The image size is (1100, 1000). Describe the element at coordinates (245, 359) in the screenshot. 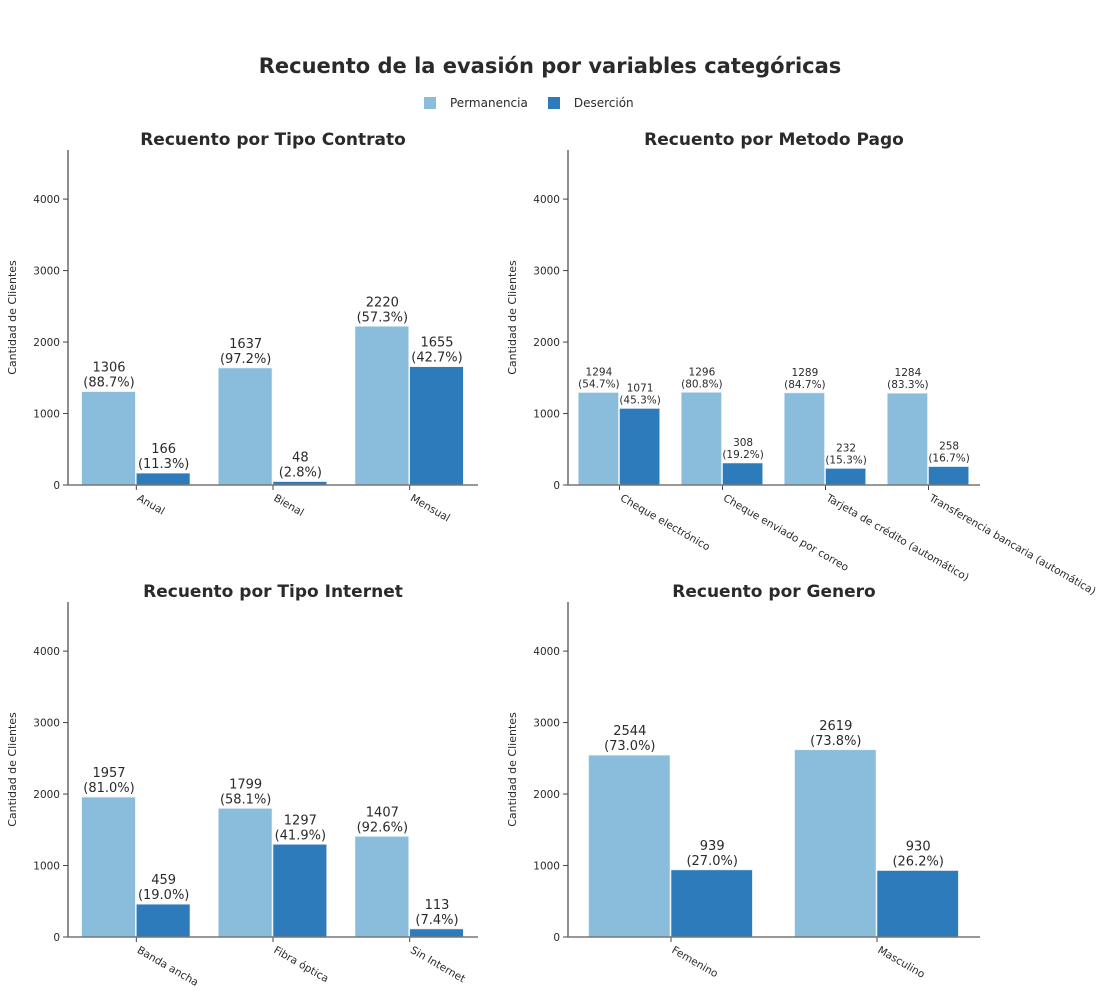

I see `data-label-percent: (97.2%)` at that location.